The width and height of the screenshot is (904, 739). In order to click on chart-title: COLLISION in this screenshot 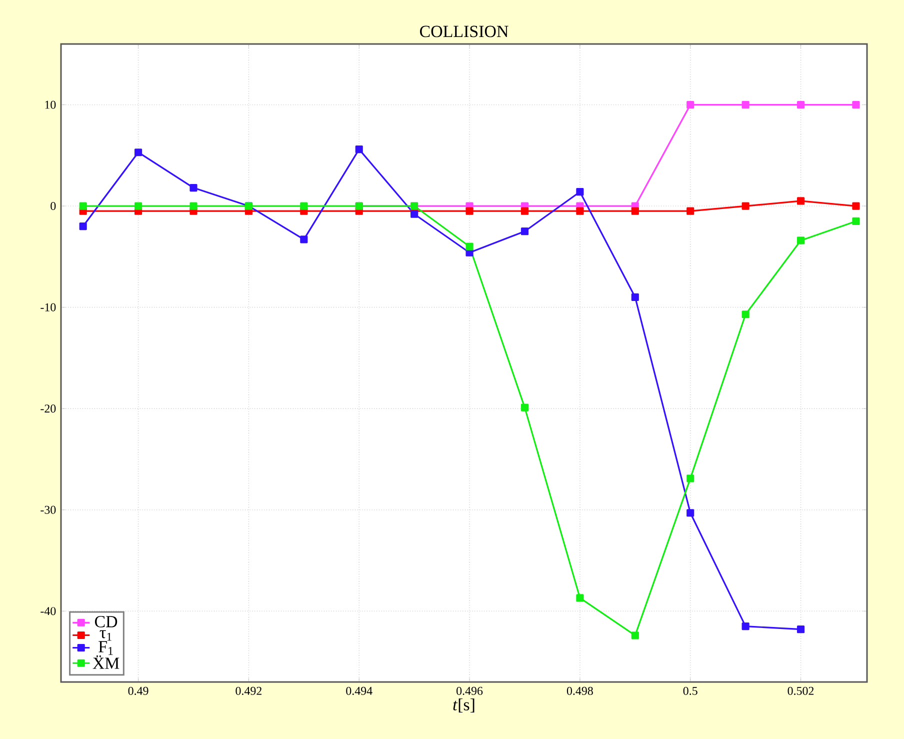, I will do `click(464, 32)`.